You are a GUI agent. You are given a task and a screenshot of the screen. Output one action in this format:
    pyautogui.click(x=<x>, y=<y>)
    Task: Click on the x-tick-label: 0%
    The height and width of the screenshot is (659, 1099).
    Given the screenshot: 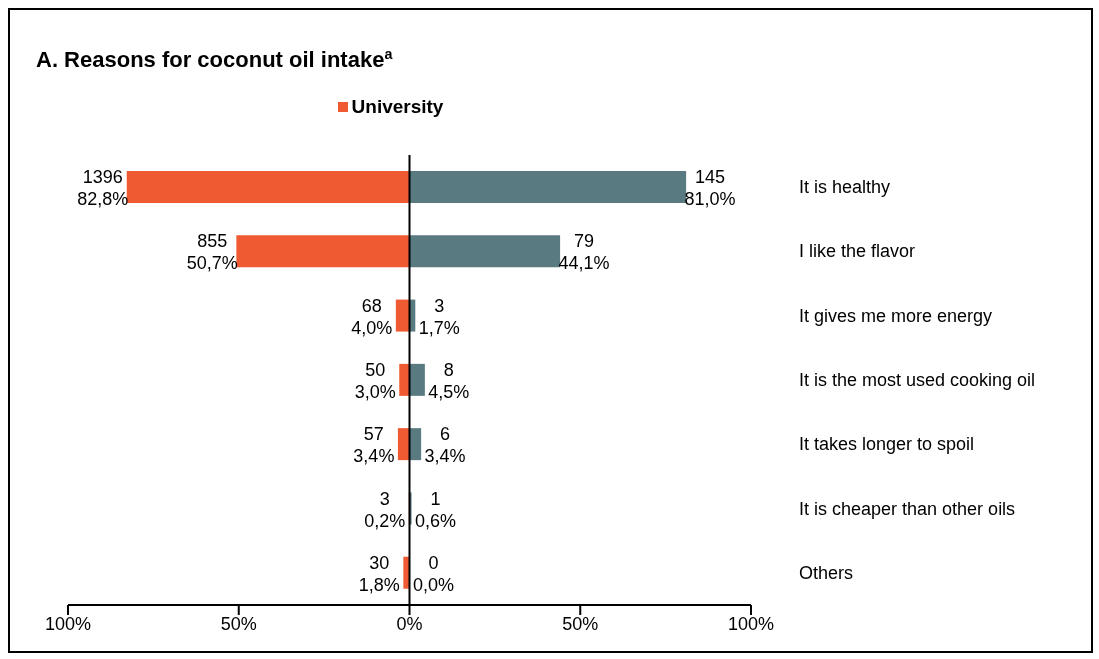 What is the action you would take?
    pyautogui.click(x=409, y=623)
    